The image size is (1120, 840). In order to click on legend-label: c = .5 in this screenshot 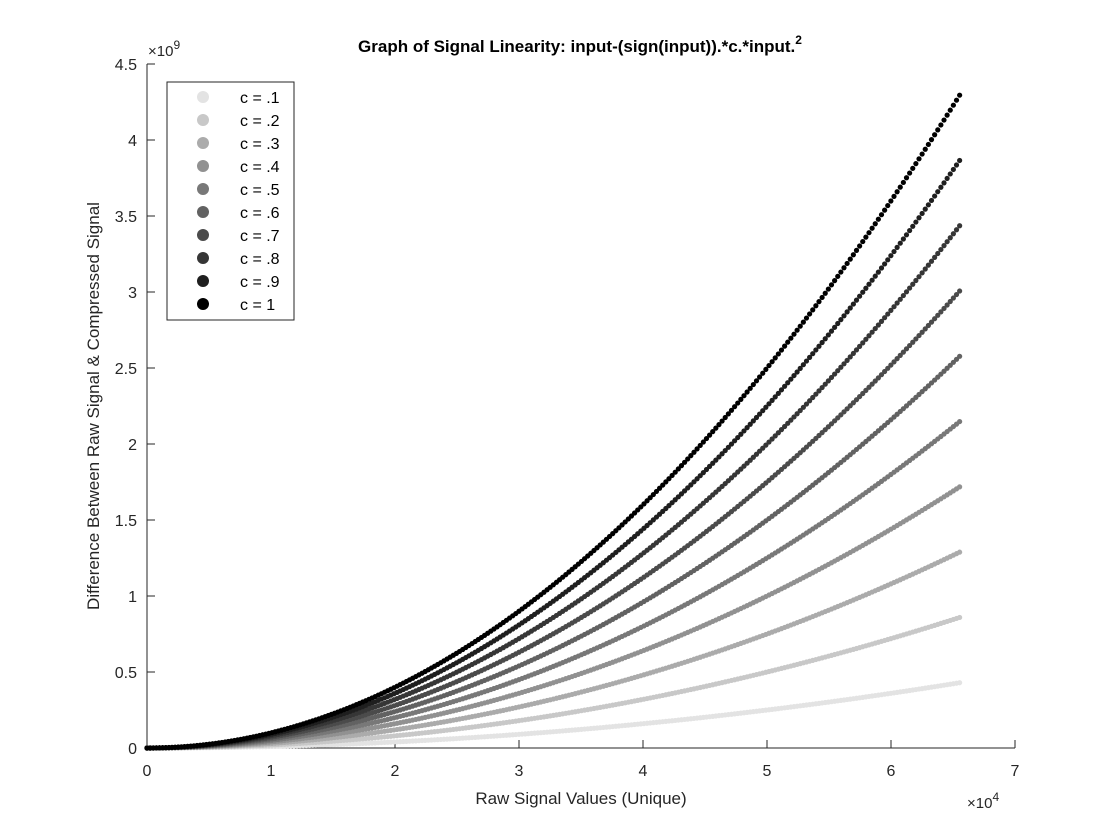, I will do `click(260, 190)`.